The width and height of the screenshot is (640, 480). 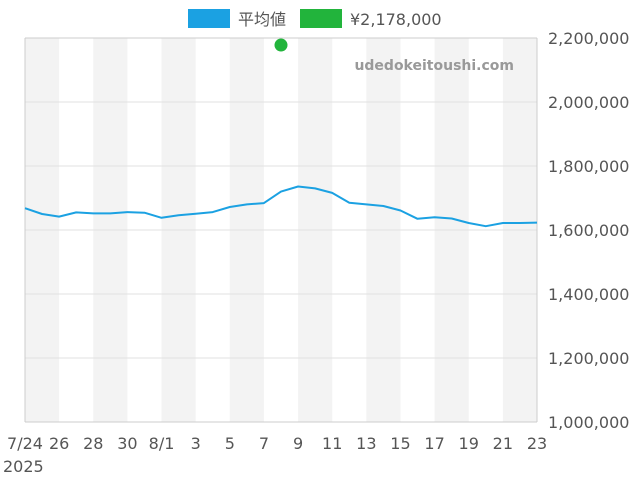 I want to click on y-tick-label: 1,000,000, so click(x=588, y=422).